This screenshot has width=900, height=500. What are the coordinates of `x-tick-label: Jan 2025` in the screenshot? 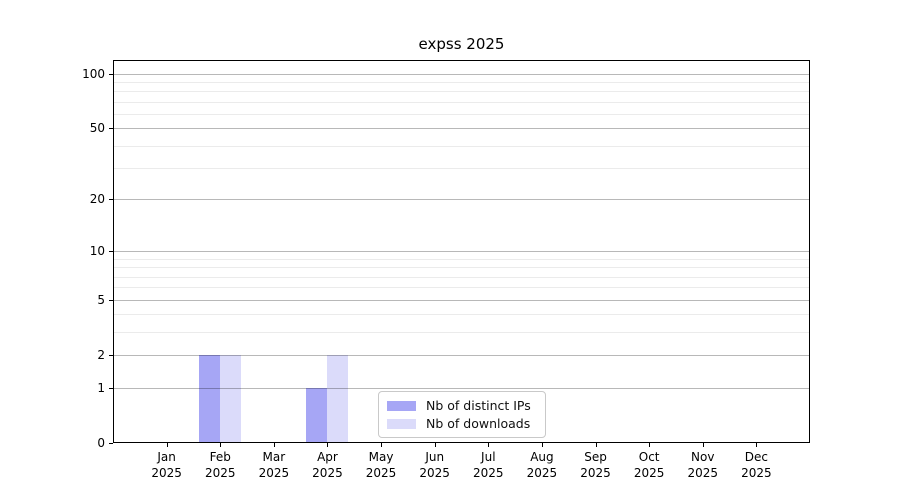 It's located at (166, 465).